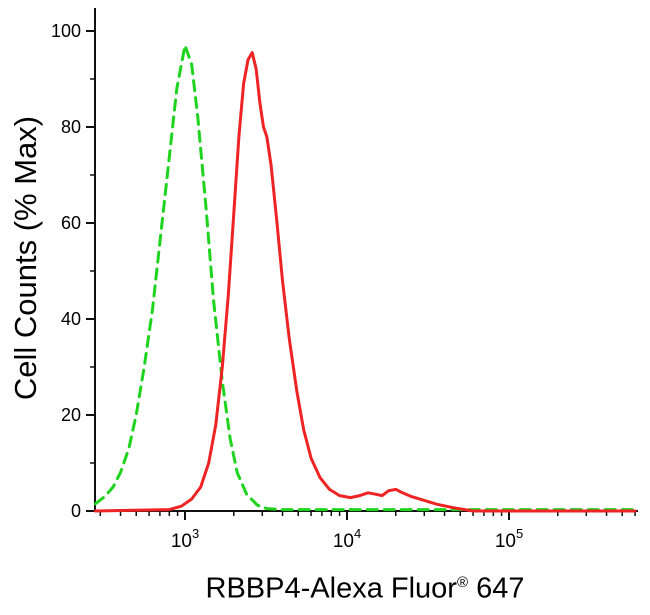  What do you see at coordinates (347, 539) in the screenshot?
I see `x-tick-label: 10⁴` at bounding box center [347, 539].